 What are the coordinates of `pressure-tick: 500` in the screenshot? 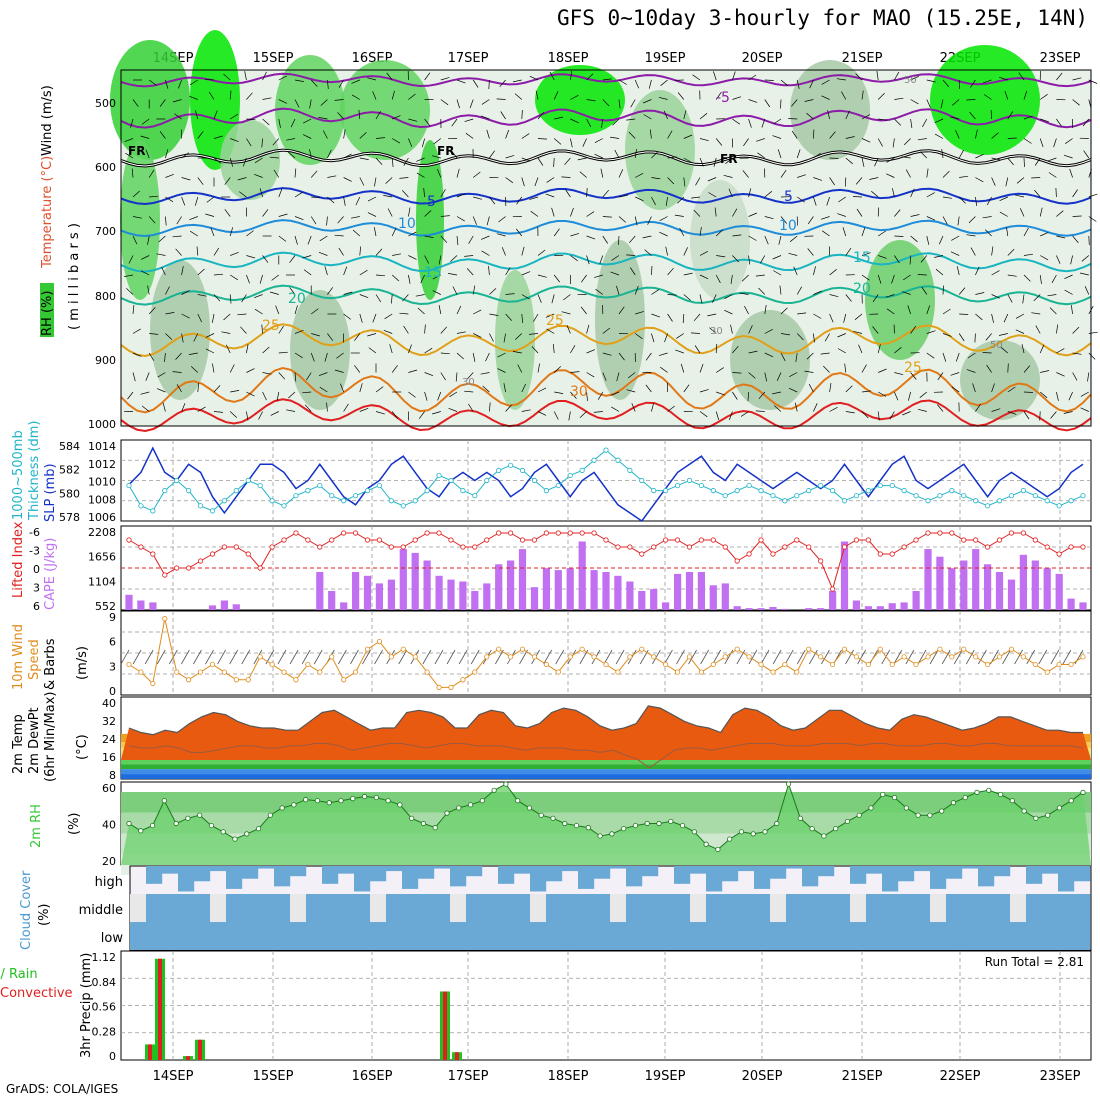 It's located at (105, 103).